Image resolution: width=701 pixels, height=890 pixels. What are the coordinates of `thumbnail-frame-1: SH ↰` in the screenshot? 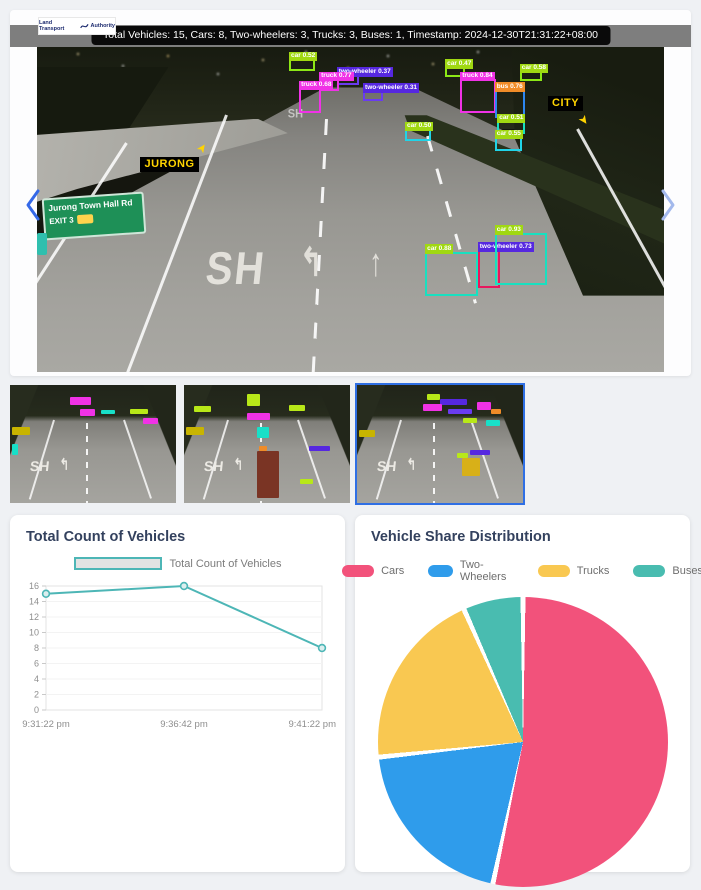 It's located at (93, 444).